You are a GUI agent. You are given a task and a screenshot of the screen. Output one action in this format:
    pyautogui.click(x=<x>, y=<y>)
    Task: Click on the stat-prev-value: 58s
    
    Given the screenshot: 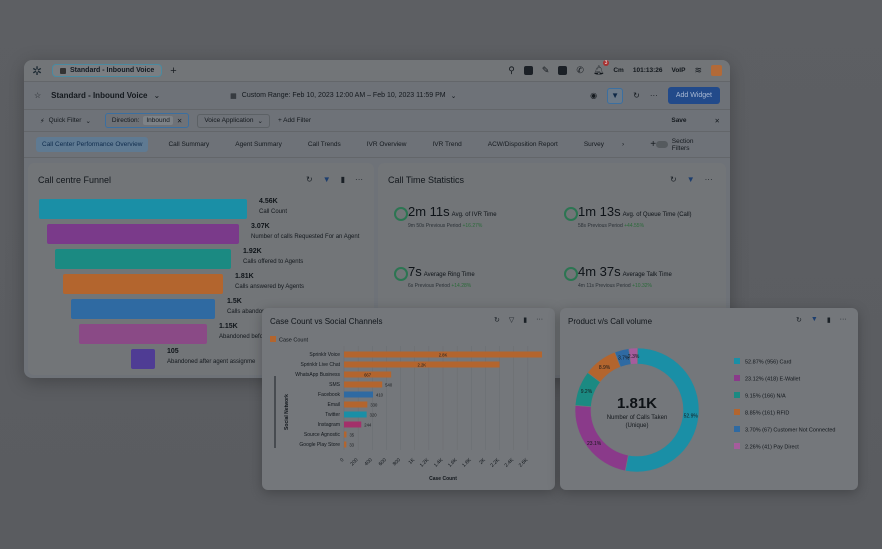 What is the action you would take?
    pyautogui.click(x=582, y=226)
    